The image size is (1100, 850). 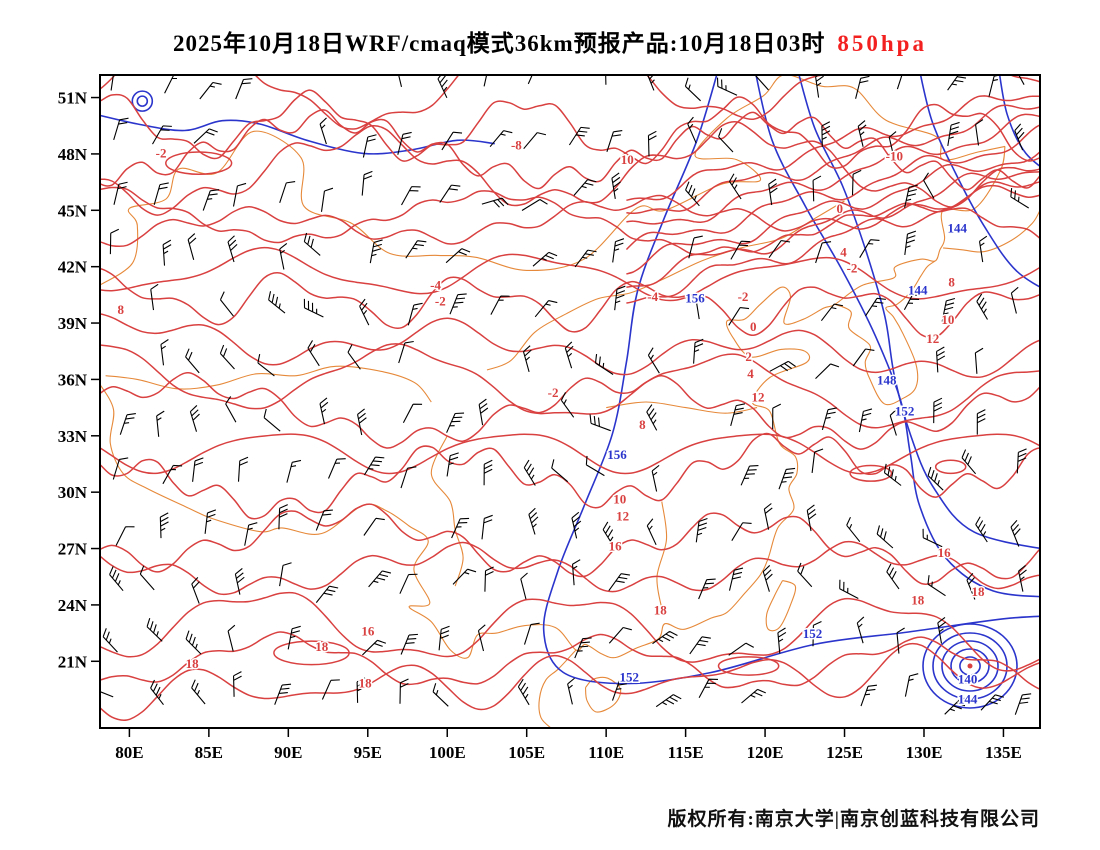 What do you see at coordinates (887, 380) in the screenshot?
I see `contour-label: 148` at bounding box center [887, 380].